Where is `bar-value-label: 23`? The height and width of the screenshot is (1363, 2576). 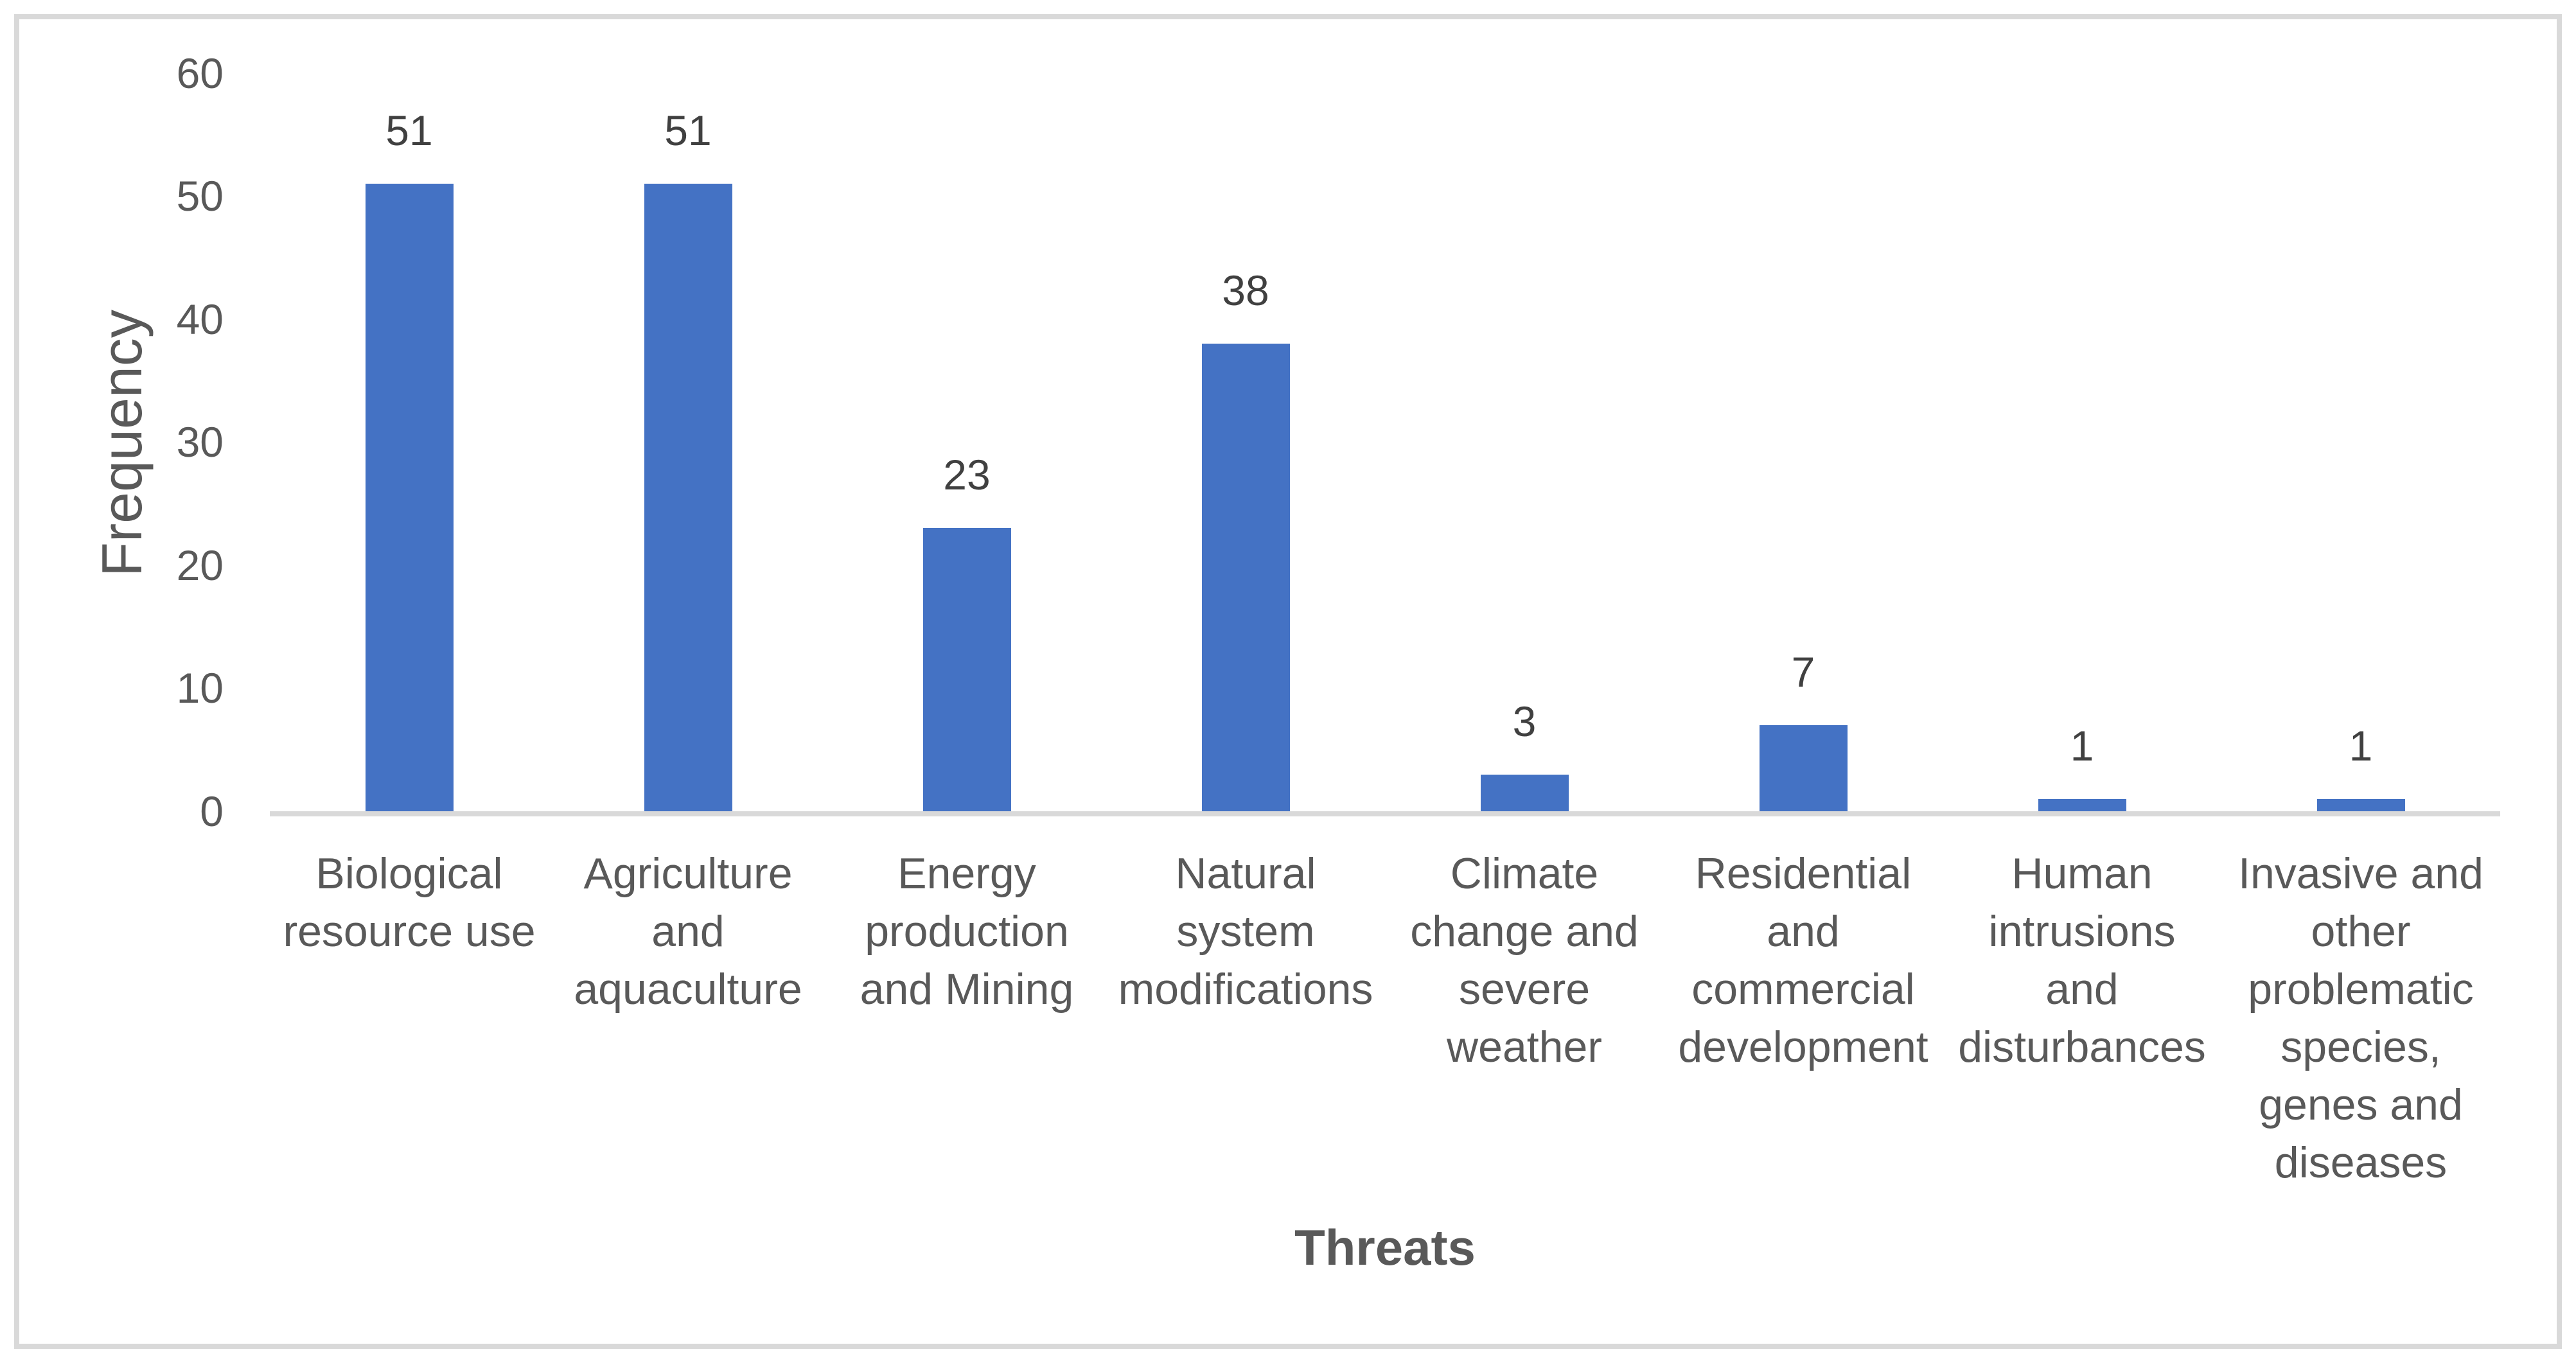 bar-value-label: 23 is located at coordinates (967, 474).